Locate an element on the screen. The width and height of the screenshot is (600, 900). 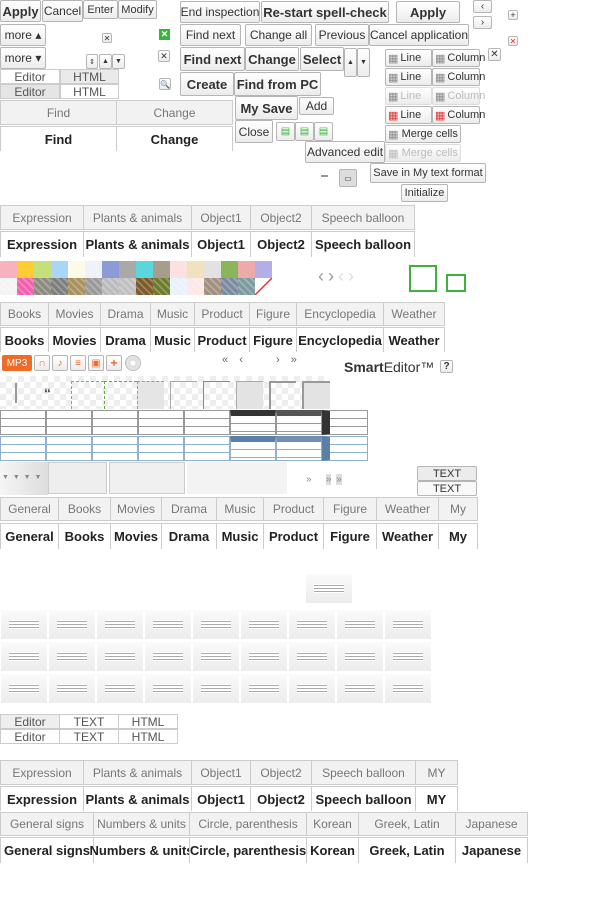
chevron-right-icon: › is located at coordinates (333, 276).